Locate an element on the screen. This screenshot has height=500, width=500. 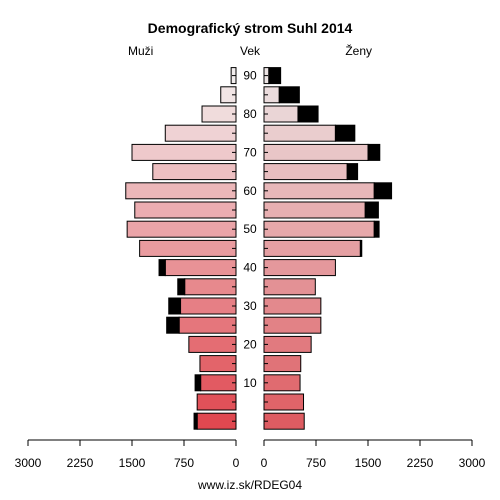
age-tick-label: 80 is located at coordinates (250, 114).